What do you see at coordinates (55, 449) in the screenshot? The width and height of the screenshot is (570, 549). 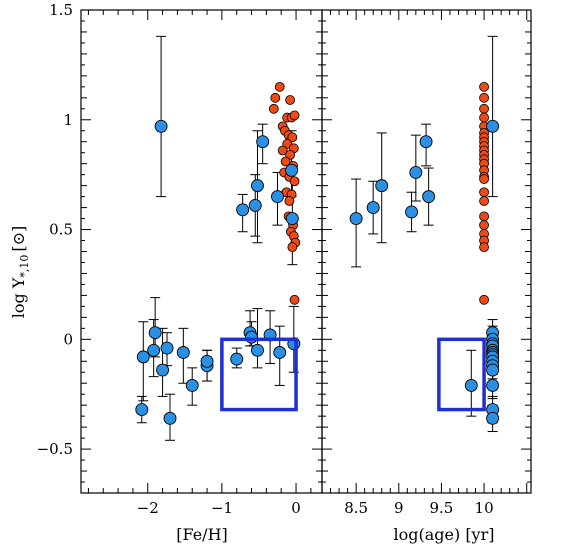 I see `y-tick-label: −0.5` at bounding box center [55, 449].